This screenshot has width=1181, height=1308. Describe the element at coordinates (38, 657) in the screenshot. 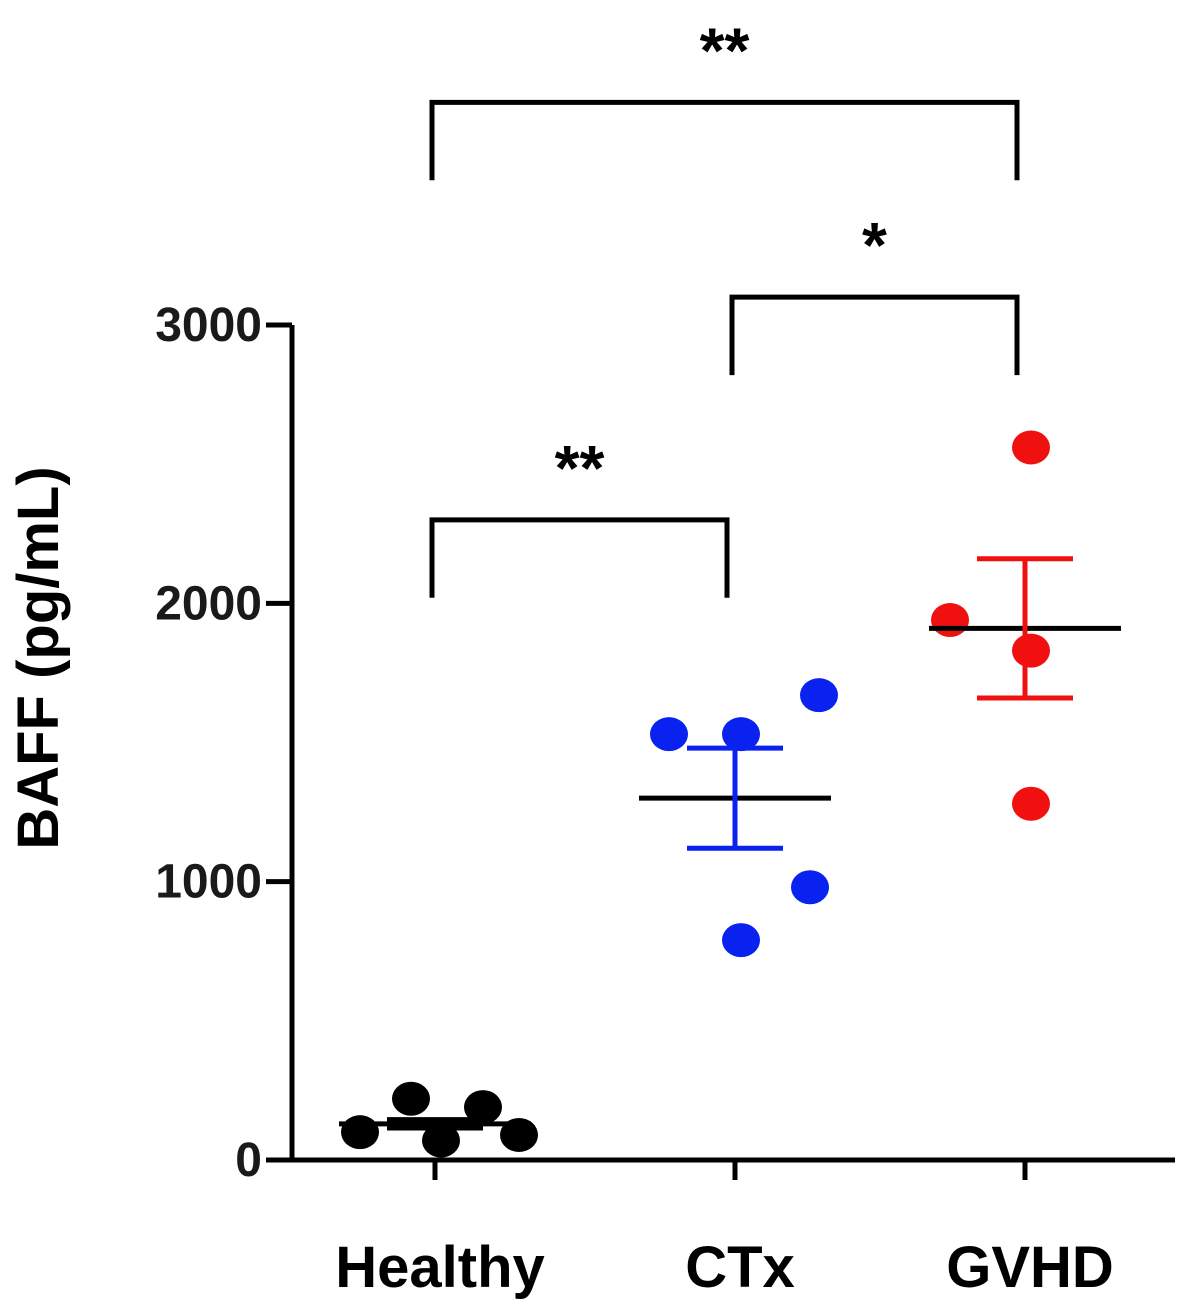

I see `y-axis-label: BAFF (pg/mL)` at that location.